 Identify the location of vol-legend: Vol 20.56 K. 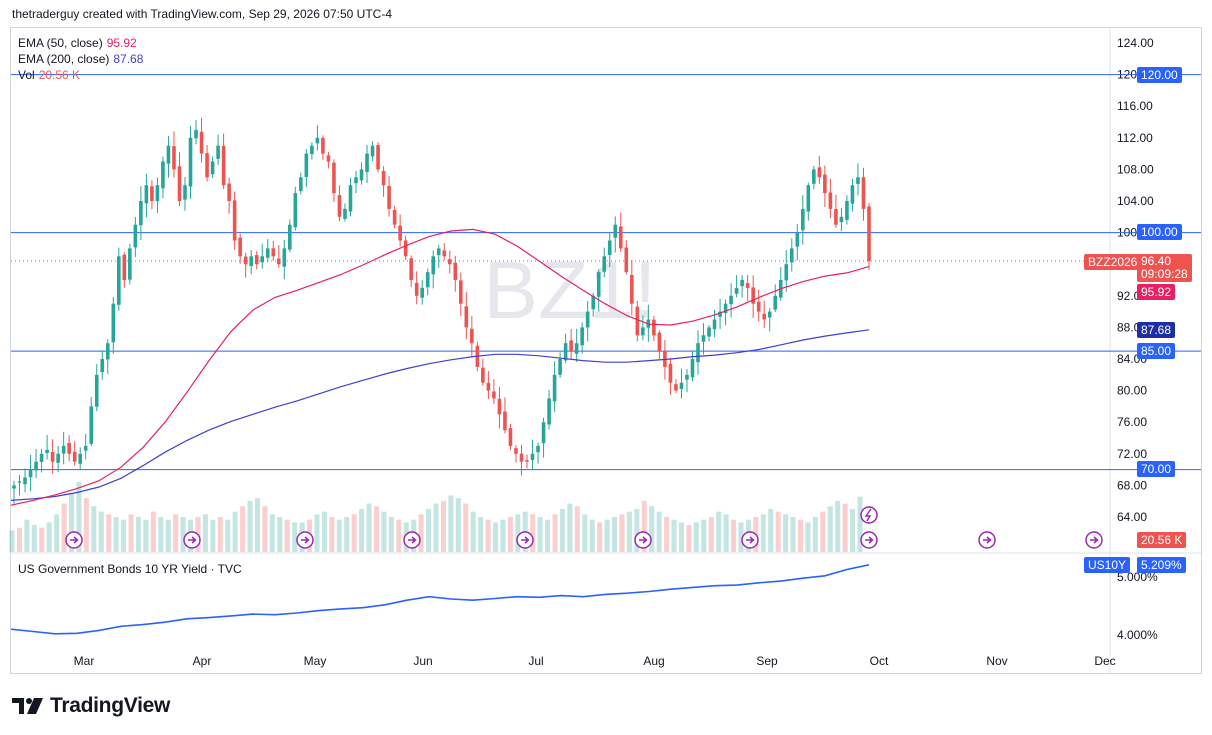
(49, 75).